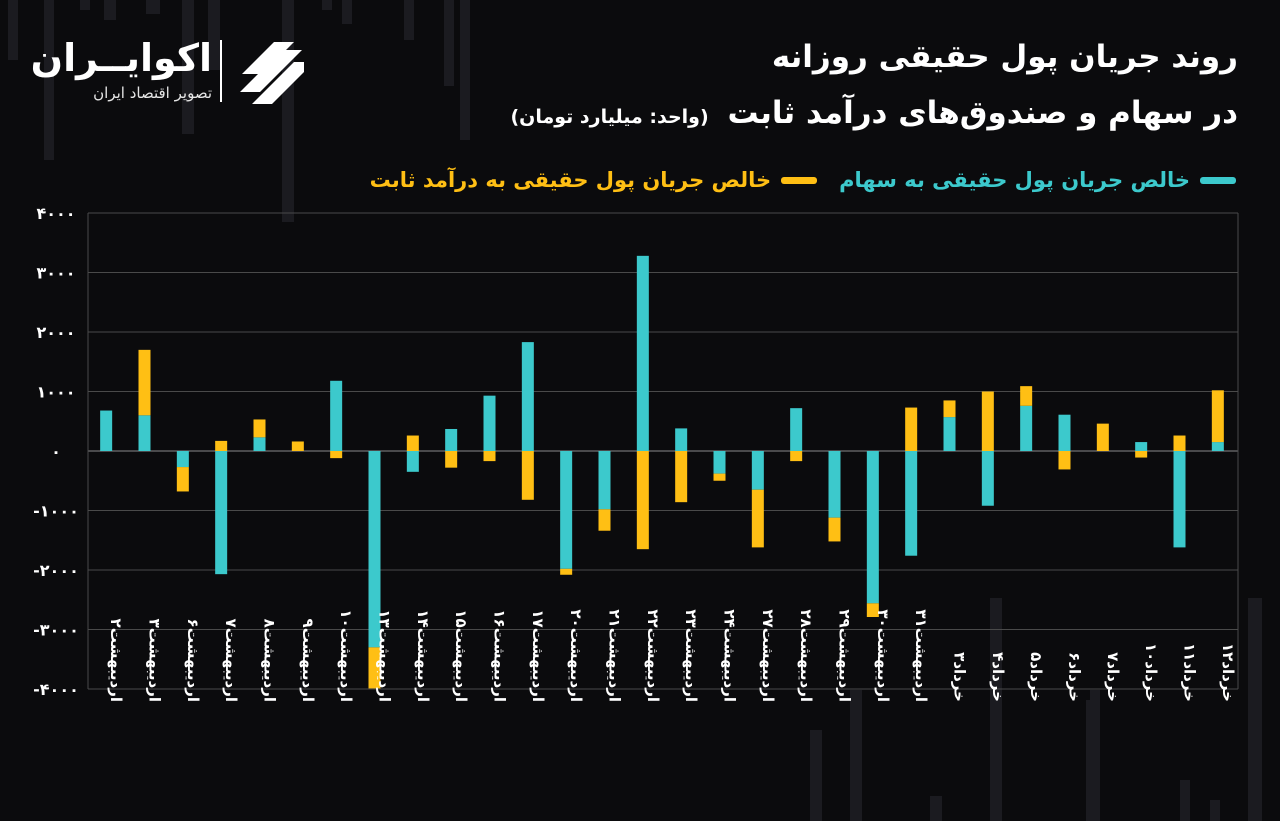 The width and height of the screenshot is (1280, 821). I want to click on legend-swatch-stocks, so click(1218, 180).